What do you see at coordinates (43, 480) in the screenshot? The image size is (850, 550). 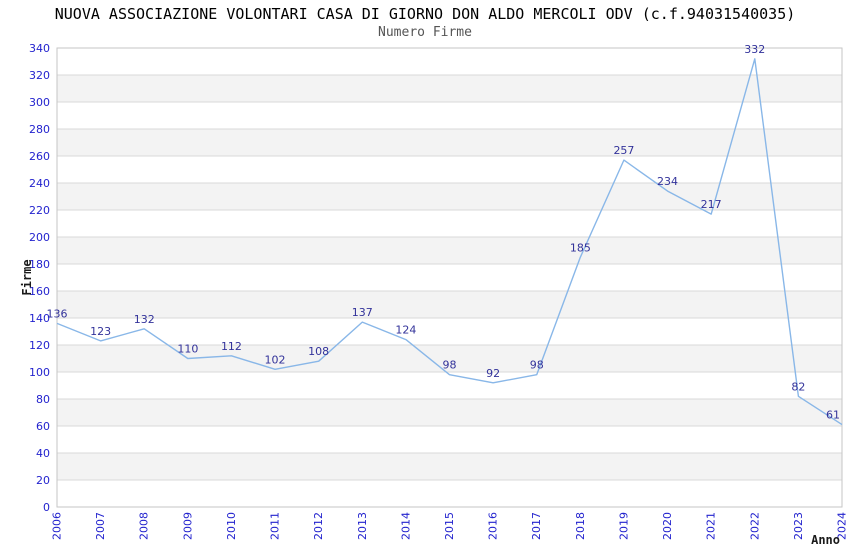 I see `y-tick-label: 20` at bounding box center [43, 480].